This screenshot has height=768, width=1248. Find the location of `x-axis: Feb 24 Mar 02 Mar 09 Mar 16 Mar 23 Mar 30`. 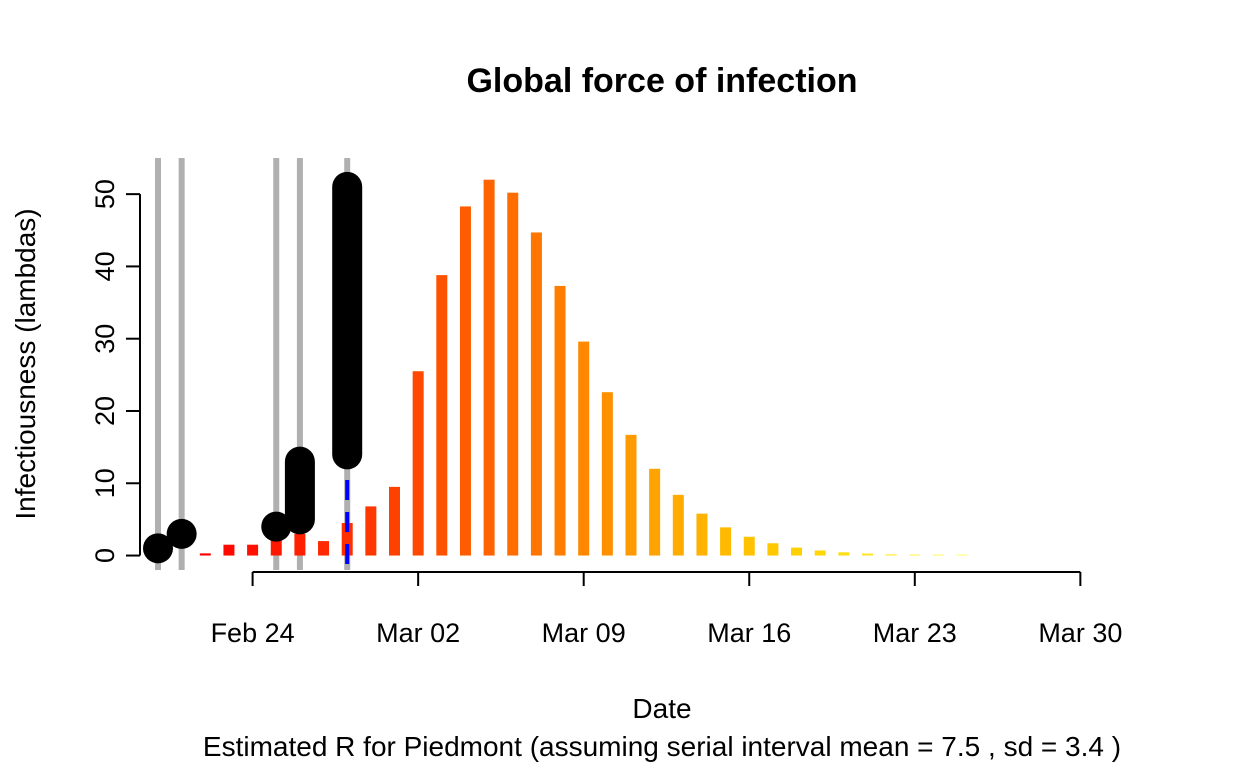

x-axis: Feb 24 Mar 02 Mar 09 Mar 16 Mar 23 Mar 30 is located at coordinates (666, 609).